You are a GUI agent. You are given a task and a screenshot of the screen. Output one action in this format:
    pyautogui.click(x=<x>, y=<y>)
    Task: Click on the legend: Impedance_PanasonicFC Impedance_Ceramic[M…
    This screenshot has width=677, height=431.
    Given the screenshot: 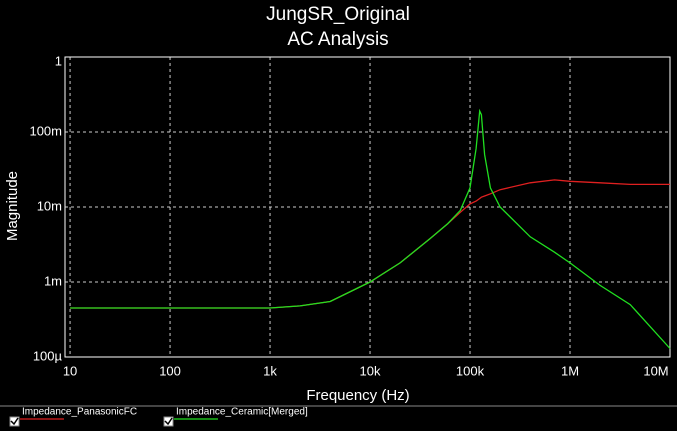 What is the action you would take?
    pyautogui.click(x=158, y=417)
    